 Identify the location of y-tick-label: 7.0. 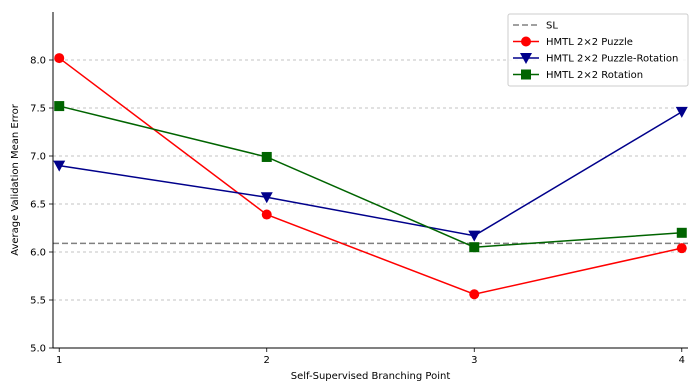
(38, 157).